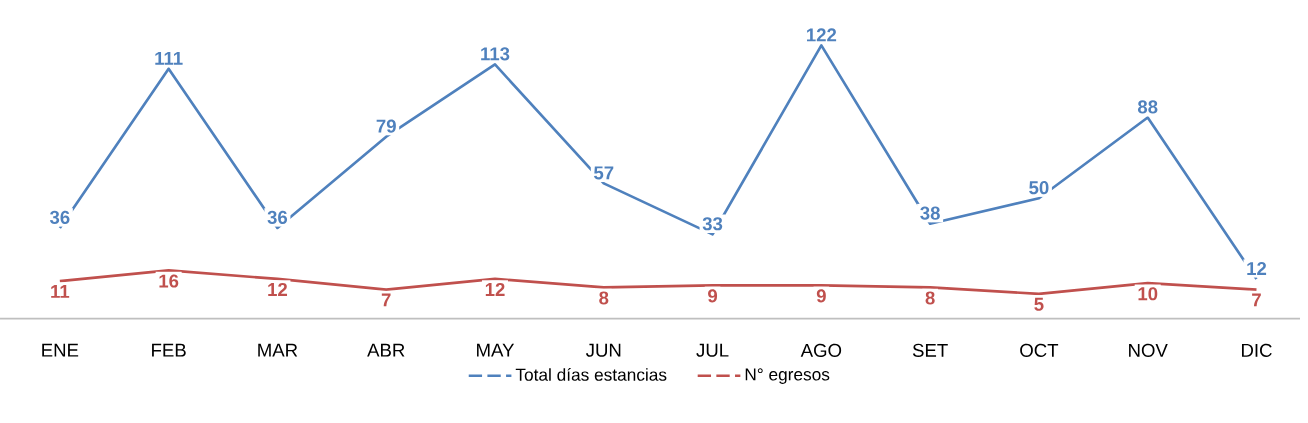 Image resolution: width=1308 pixels, height=423 pixels. I want to click on x-tick-label: JUL, so click(712, 350).